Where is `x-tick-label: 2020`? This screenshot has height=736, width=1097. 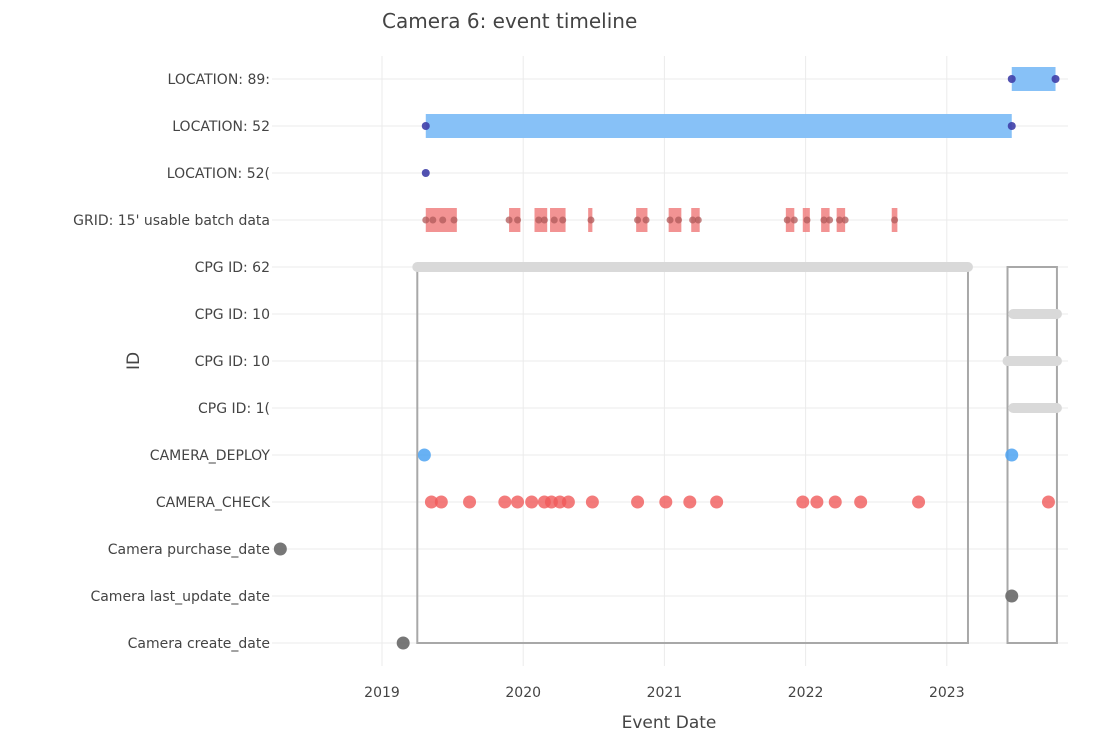
x-tick-label: 2020 is located at coordinates (523, 693).